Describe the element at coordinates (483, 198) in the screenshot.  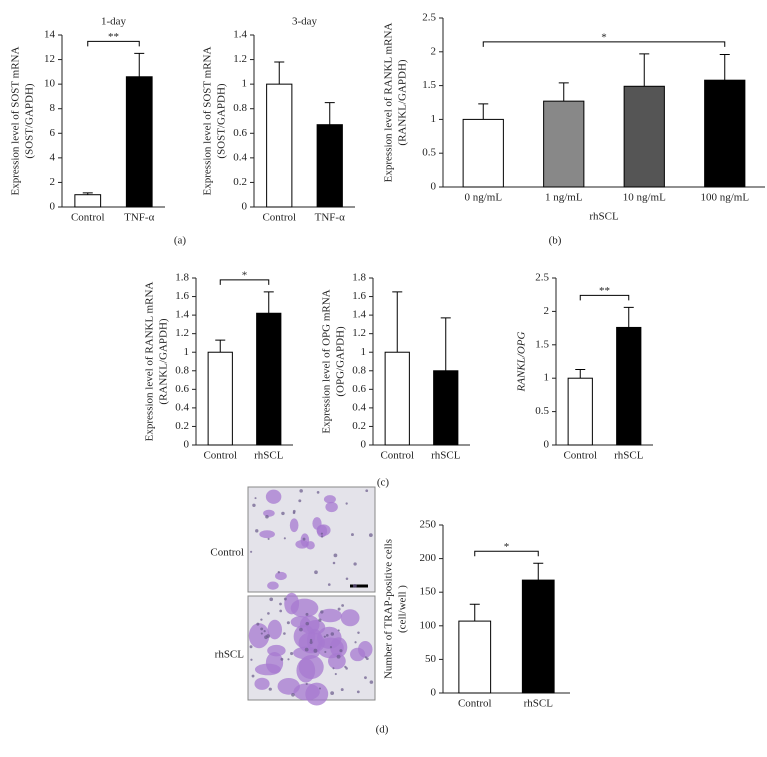
I see `x-tick-label: 0 ng/mL` at that location.